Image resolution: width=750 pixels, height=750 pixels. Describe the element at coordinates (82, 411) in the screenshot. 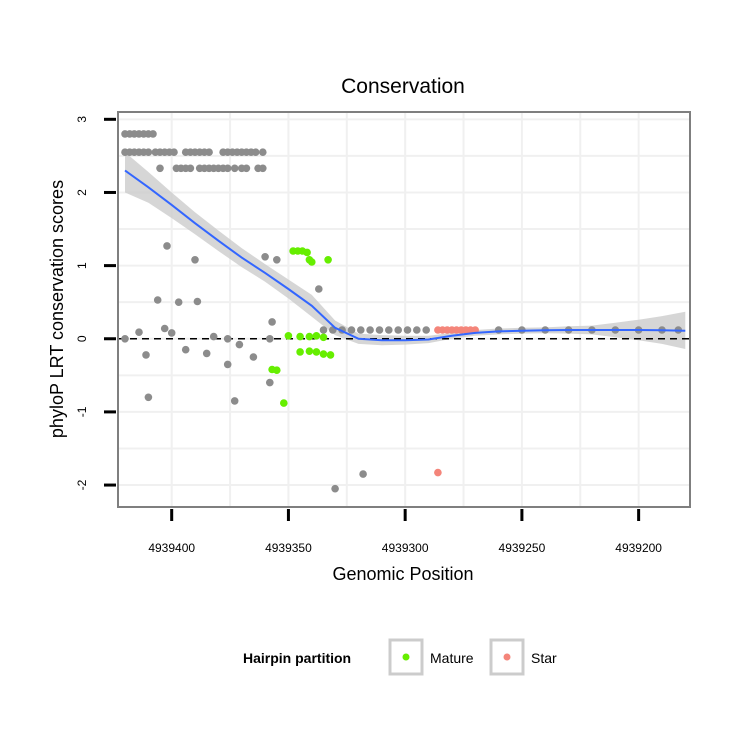

I see `y-tick-label: -1` at that location.